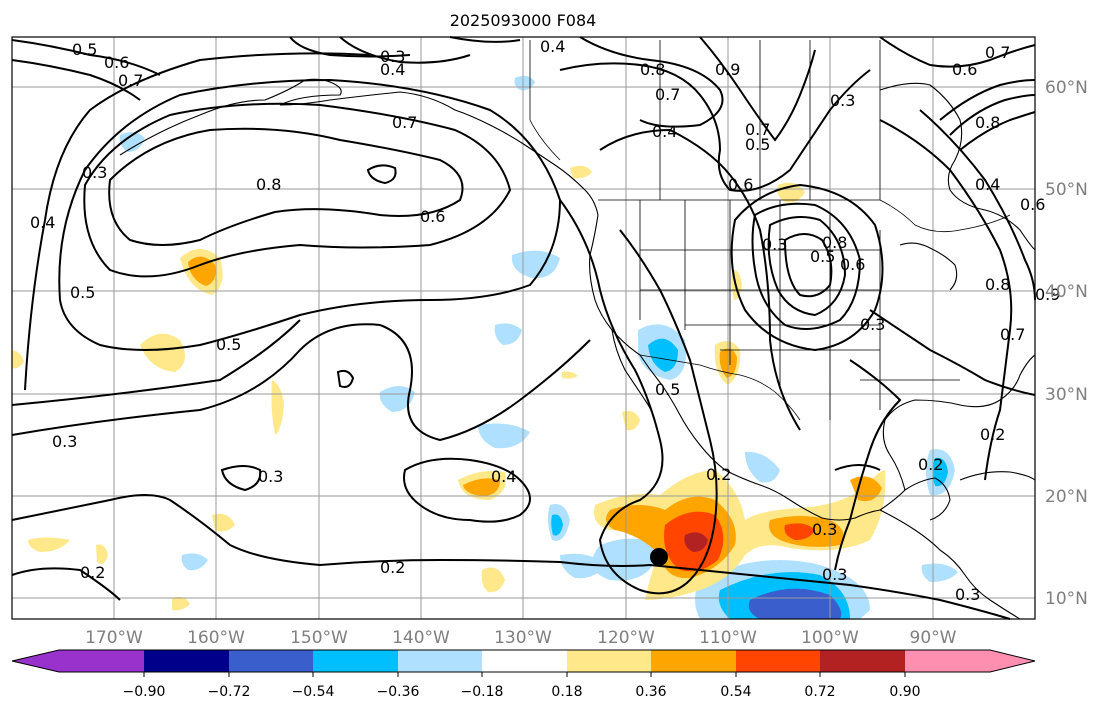 This screenshot has width=1105, height=716. I want to click on lon-label: 120°W, so click(626, 638).